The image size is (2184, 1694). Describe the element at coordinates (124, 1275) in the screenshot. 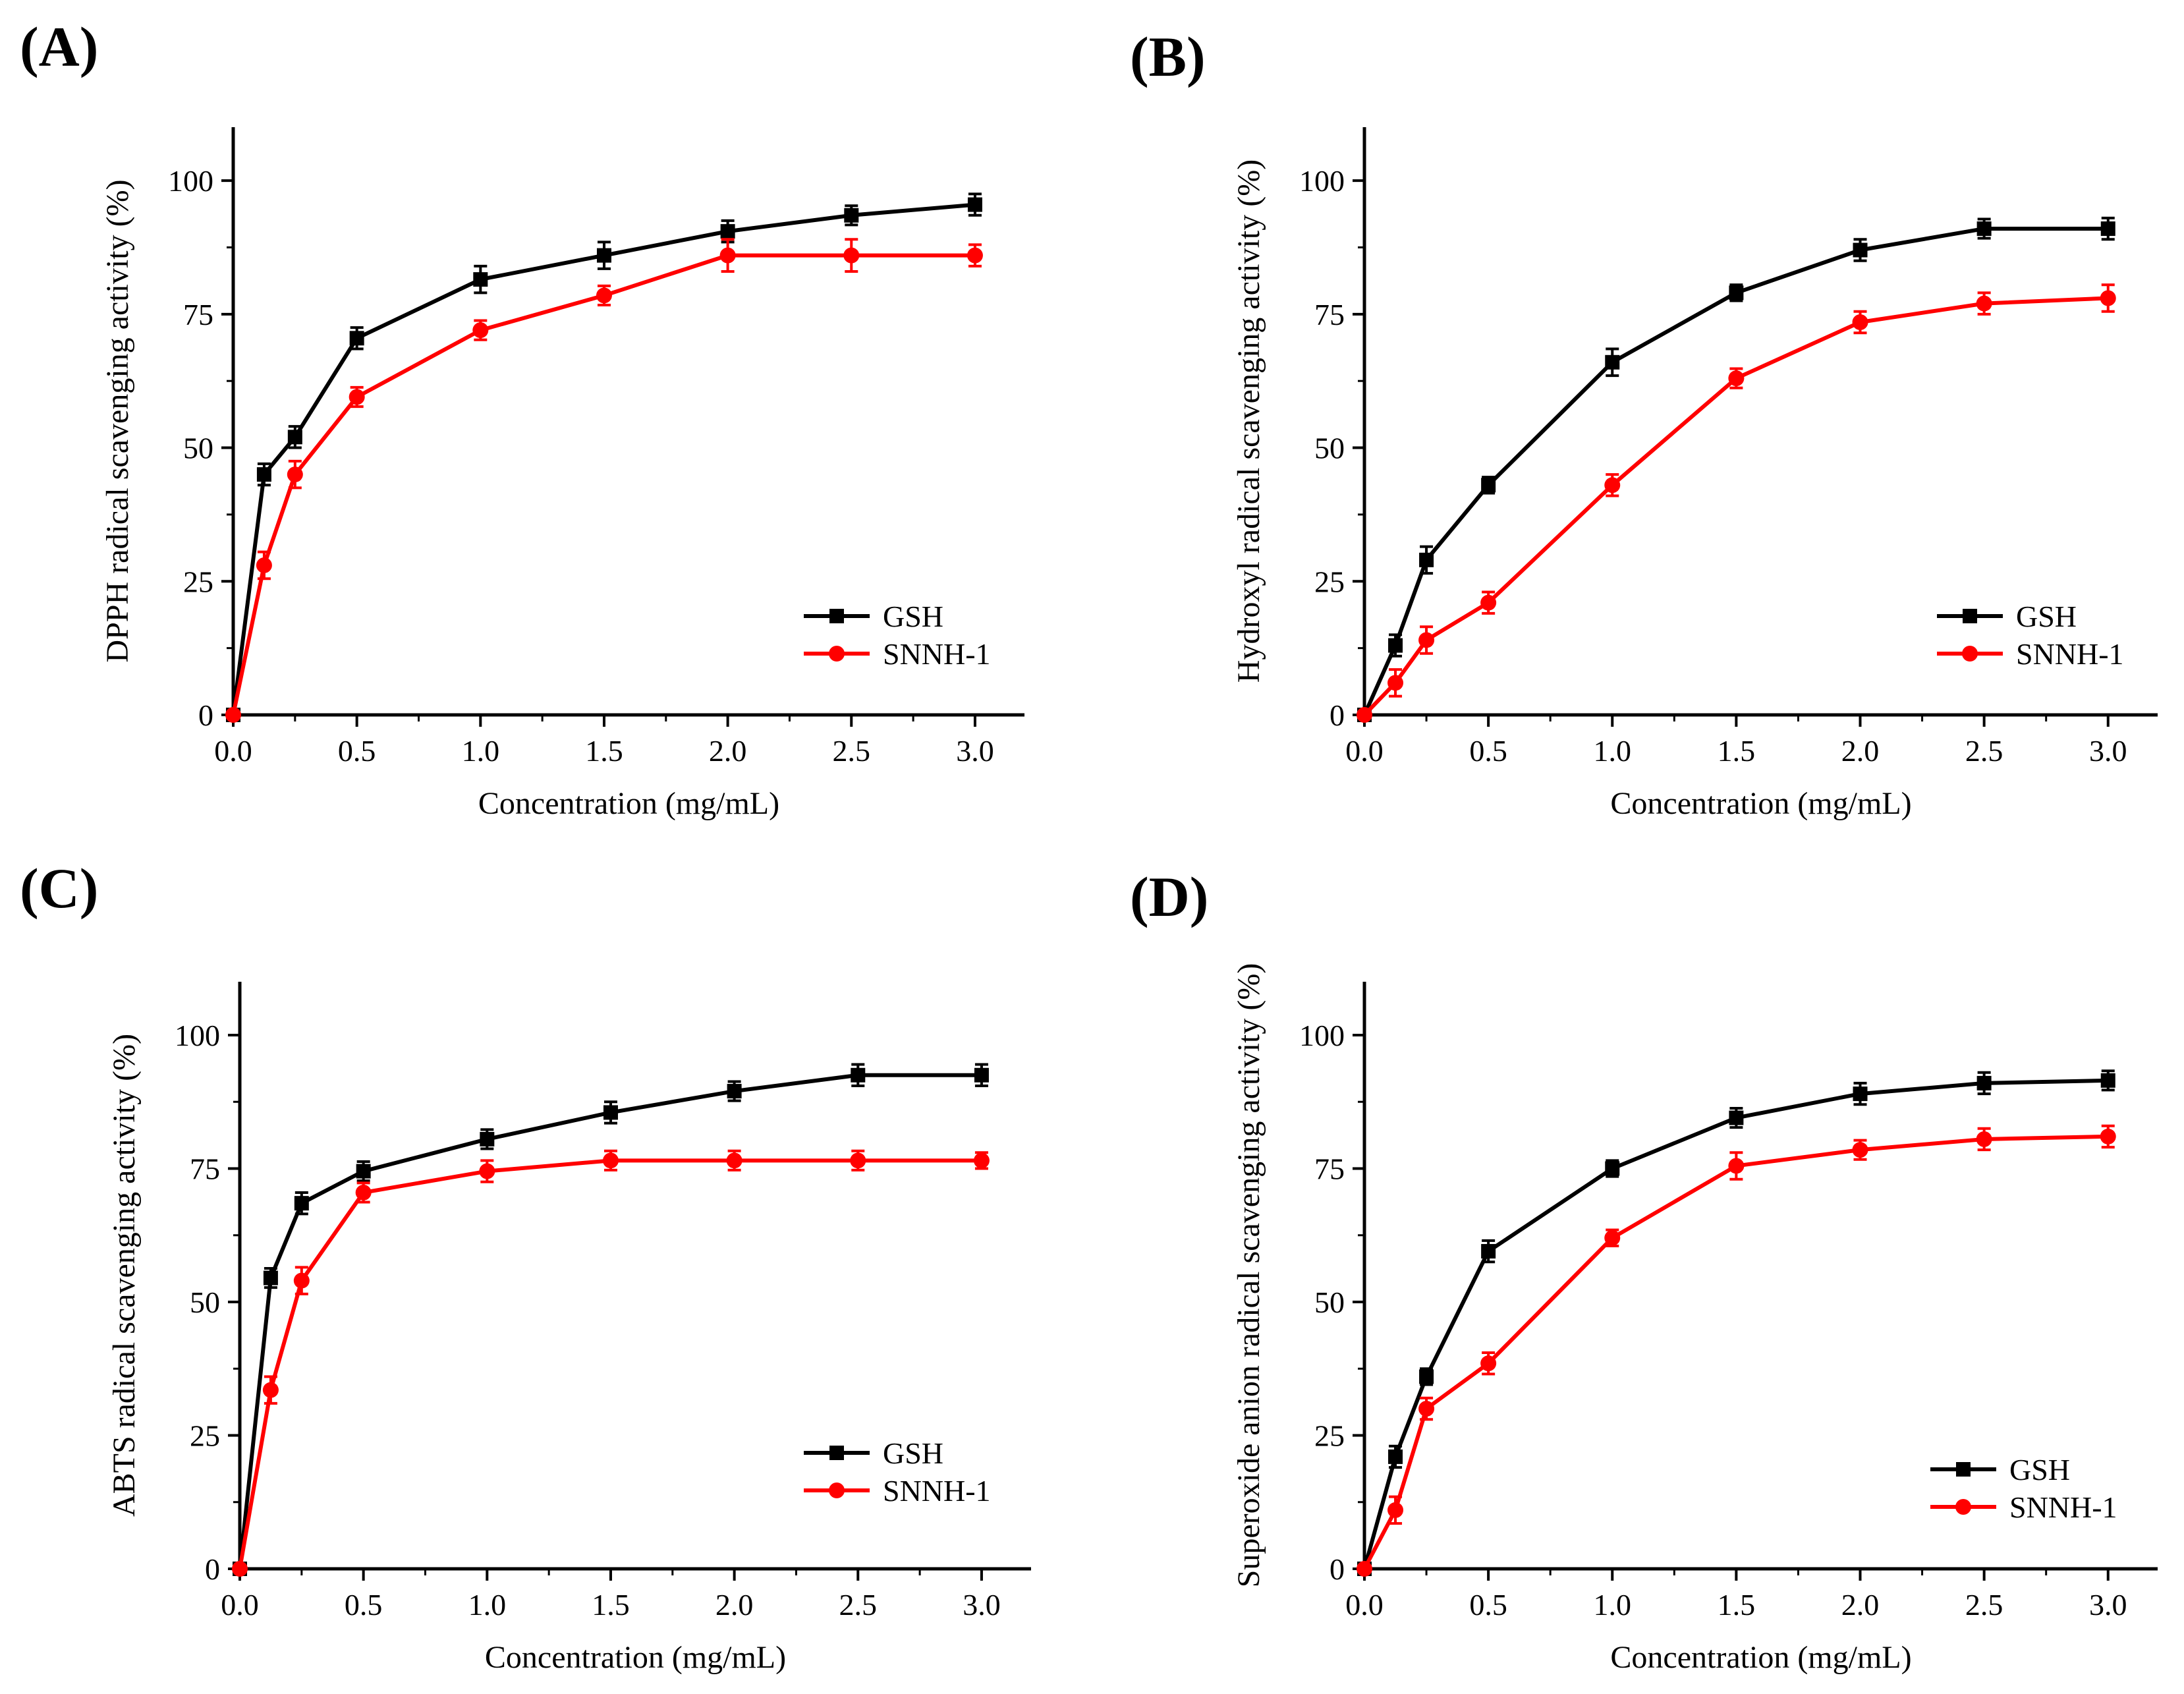

I see `y-axis-label: ABTS radical scavenging activity (%)` at that location.